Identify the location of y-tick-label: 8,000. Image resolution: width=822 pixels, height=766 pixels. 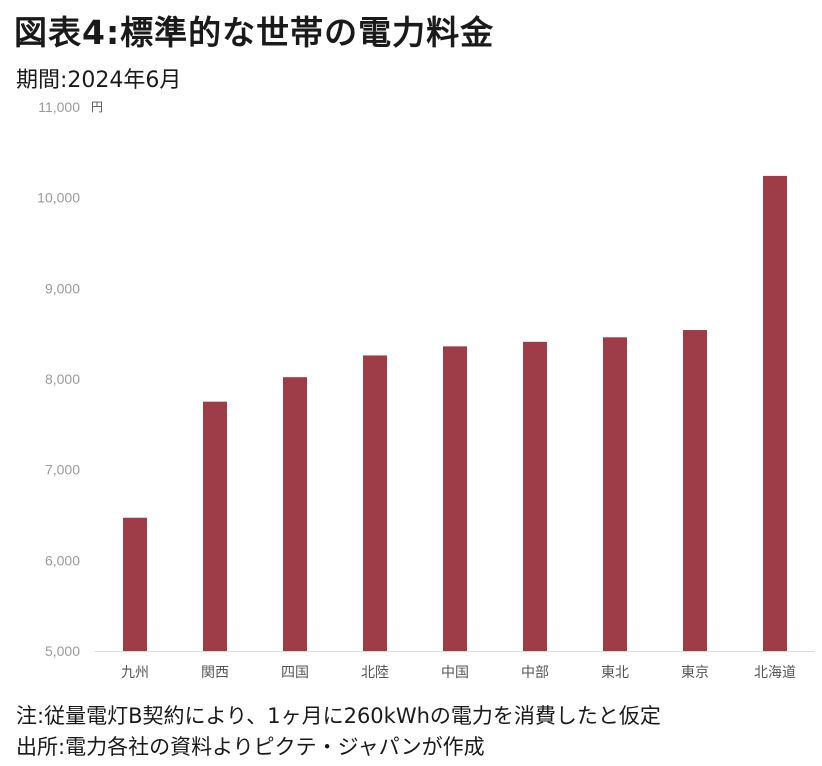
(62, 379).